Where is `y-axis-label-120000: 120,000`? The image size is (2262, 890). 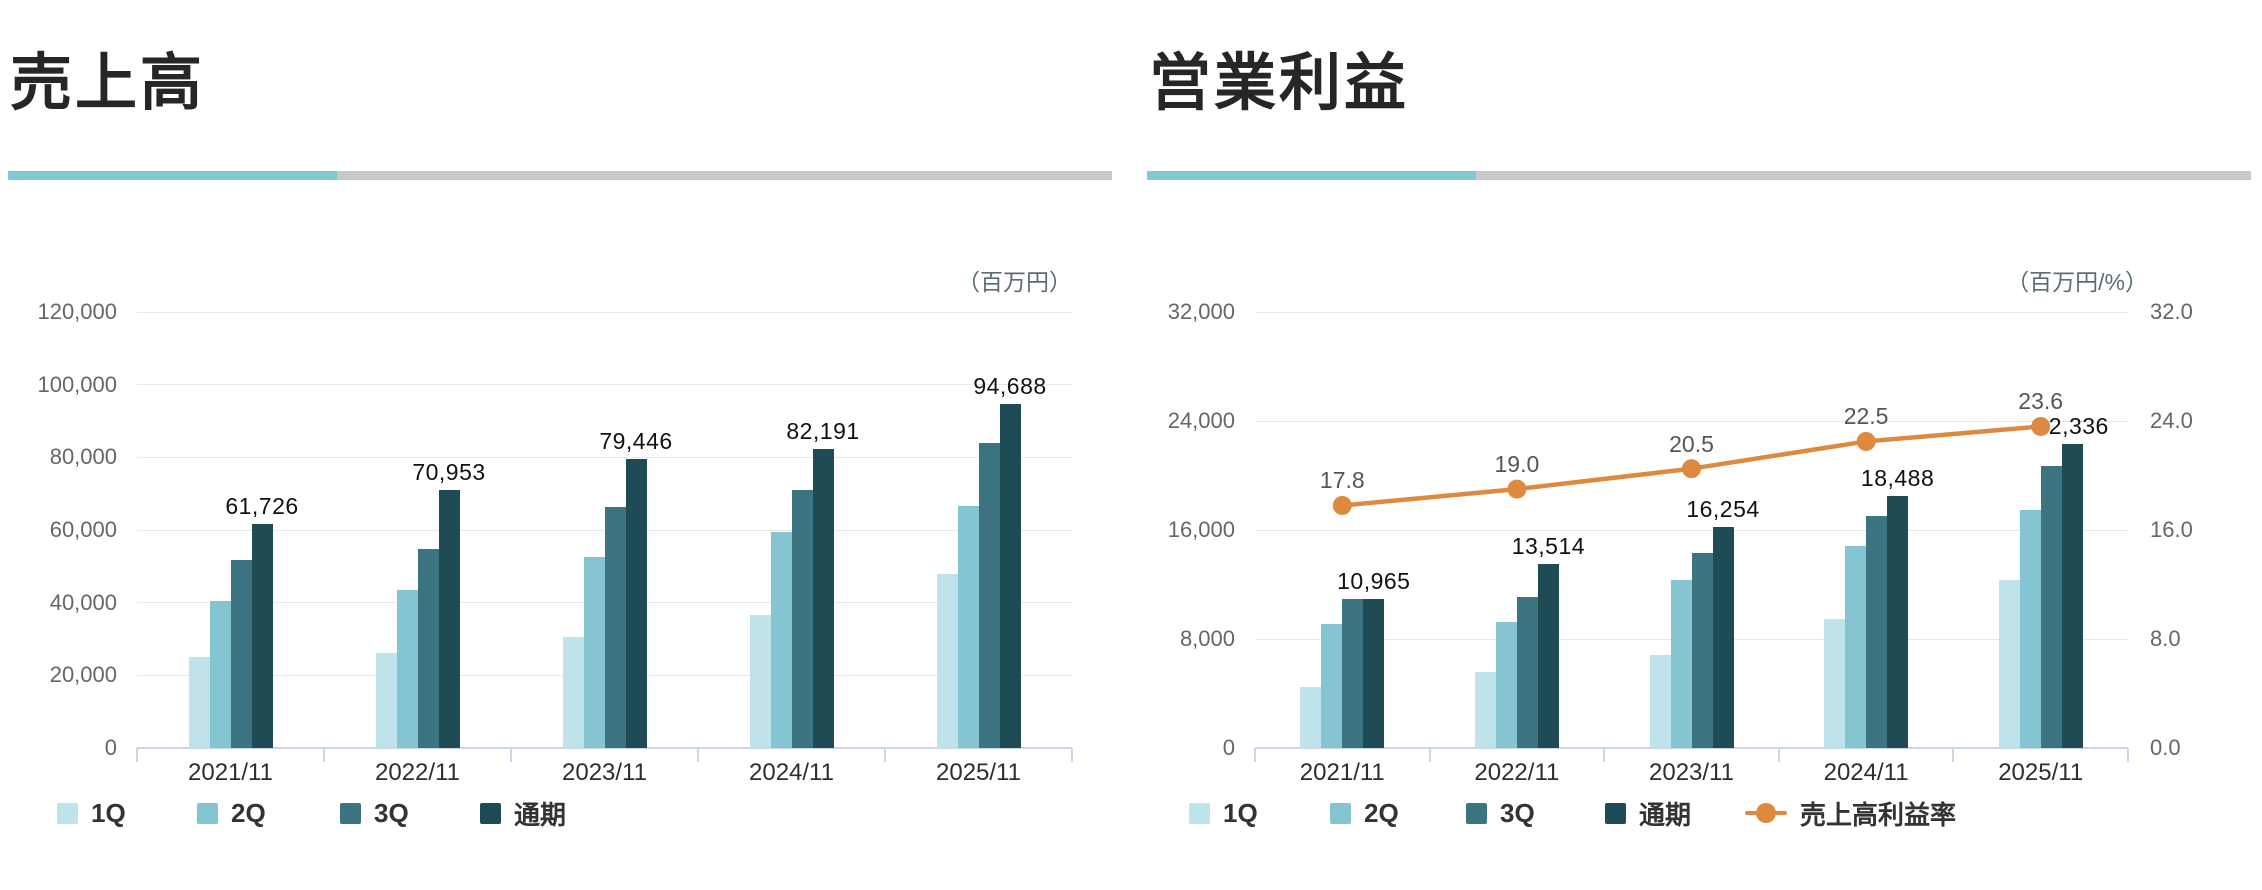 y-axis-label-120000: 120,000 is located at coordinates (77, 311).